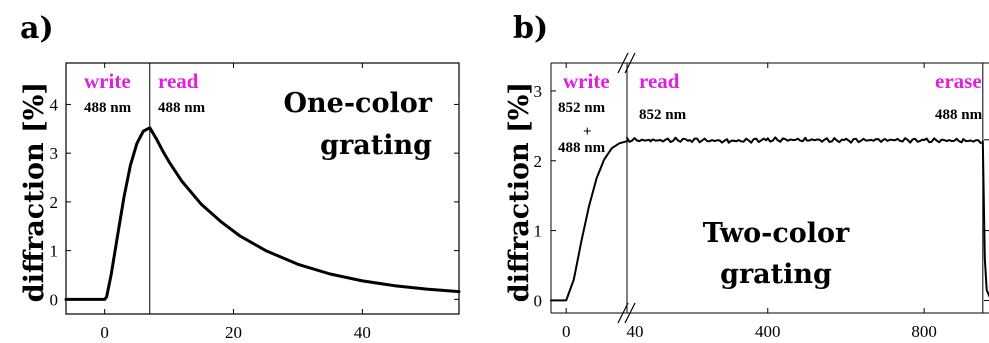  I want to click on panel-b-axis-break-marks, so click(626, 188).